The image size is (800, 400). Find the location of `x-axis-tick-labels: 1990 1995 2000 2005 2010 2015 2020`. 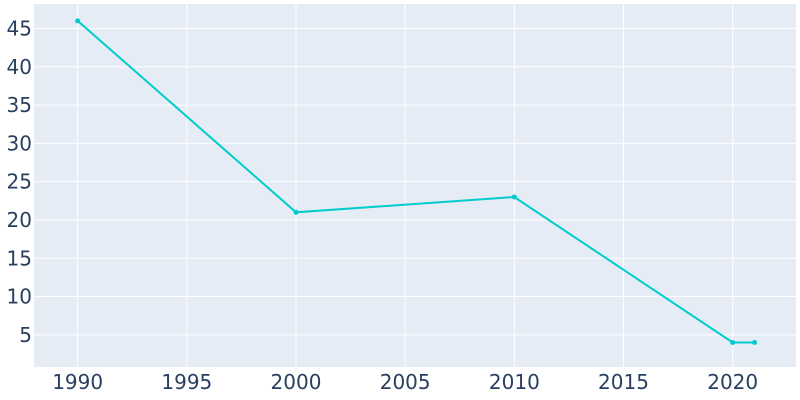

x-axis-tick-labels: 1990 1995 2000 2005 2010 2015 2020 is located at coordinates (405, 382).